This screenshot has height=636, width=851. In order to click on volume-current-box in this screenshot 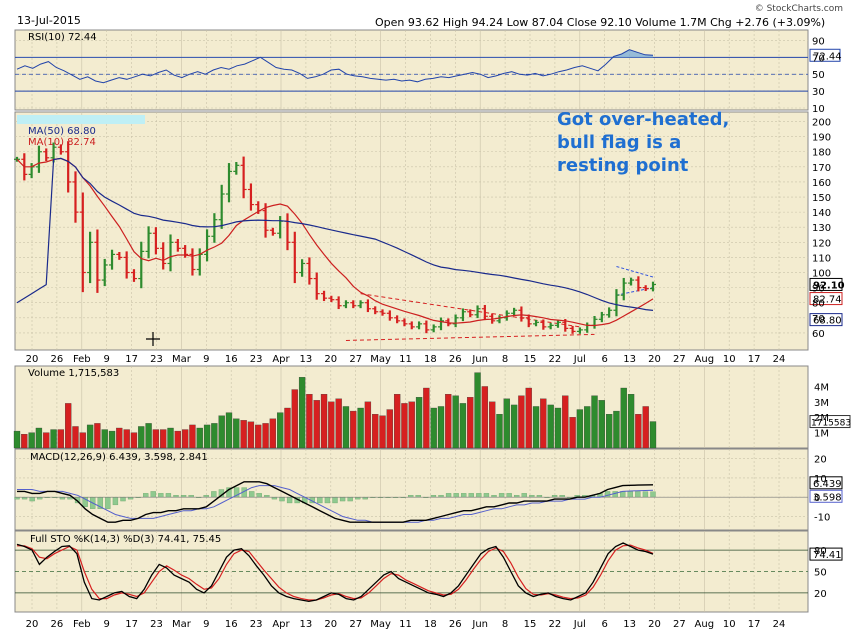, I will do `click(830, 422)`.